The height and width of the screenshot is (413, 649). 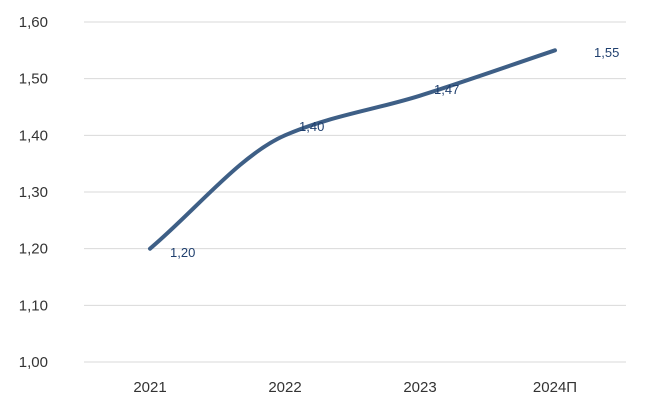 I want to click on x-tick-label: 2022, so click(x=284, y=387).